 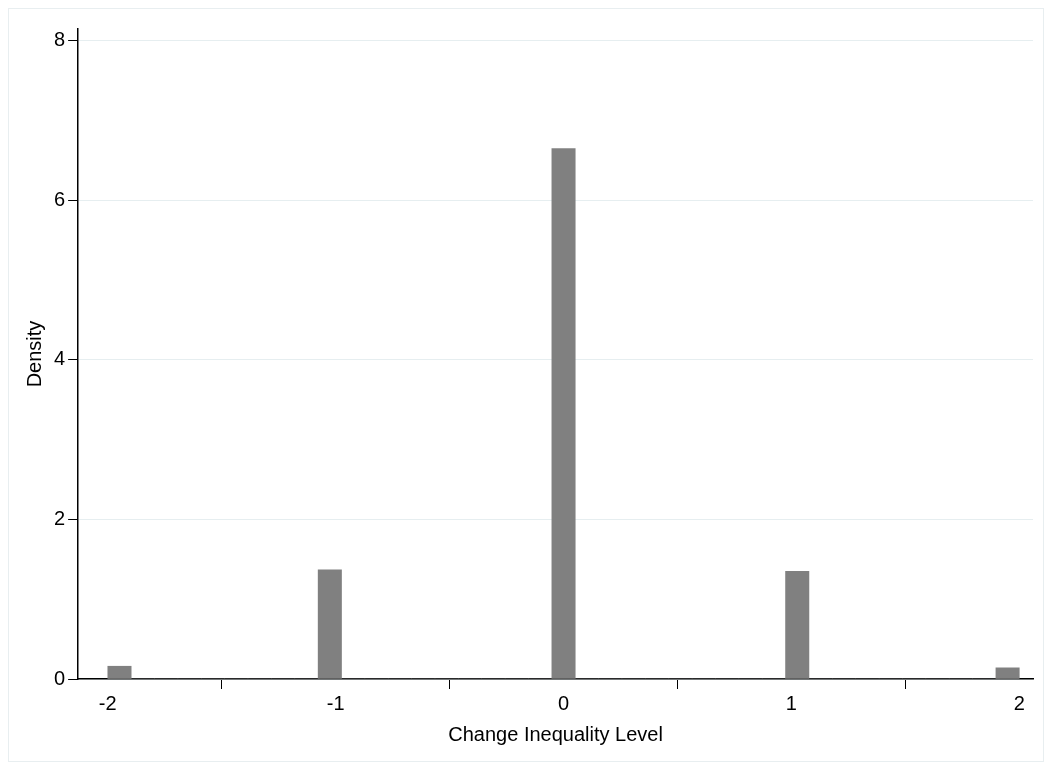 I want to click on x-tick-label: 0, so click(x=563, y=702).